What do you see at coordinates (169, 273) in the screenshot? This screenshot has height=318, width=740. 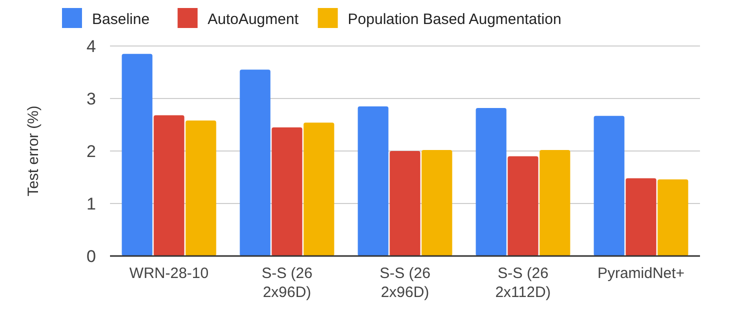 I see `x-tick-label: WRN-28-10` at bounding box center [169, 273].